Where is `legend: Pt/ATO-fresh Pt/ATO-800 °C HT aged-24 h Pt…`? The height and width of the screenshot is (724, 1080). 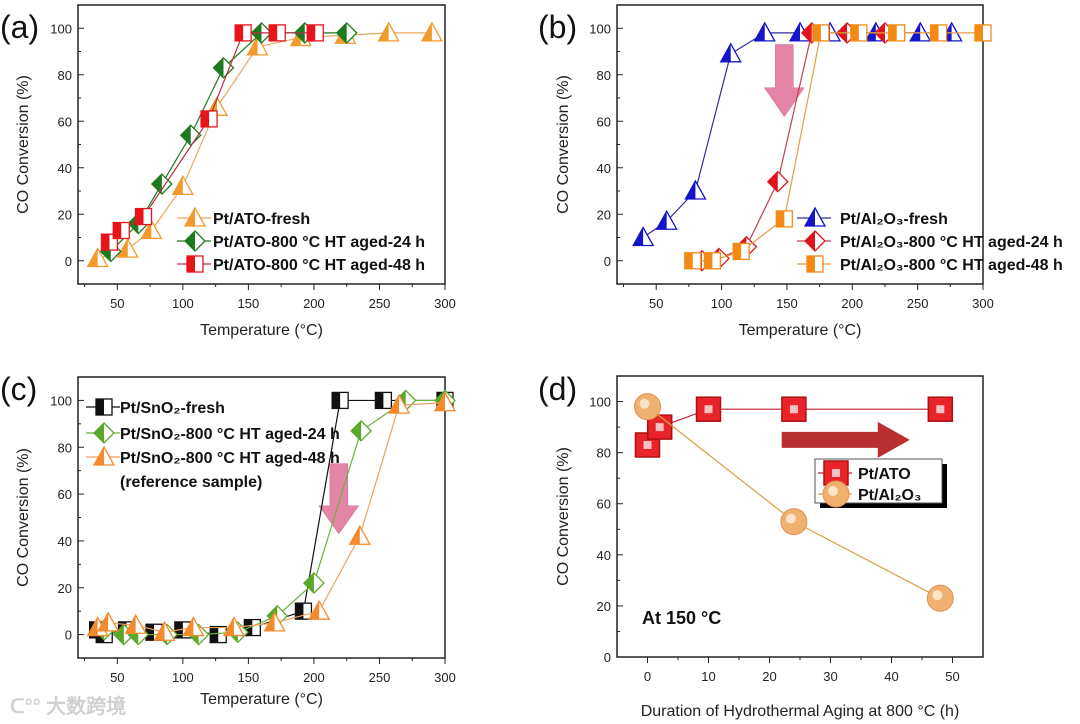
legend: Pt/ATO-fresh Pt/ATO-800 °C HT aged-24 h Pt… is located at coordinates (301, 240).